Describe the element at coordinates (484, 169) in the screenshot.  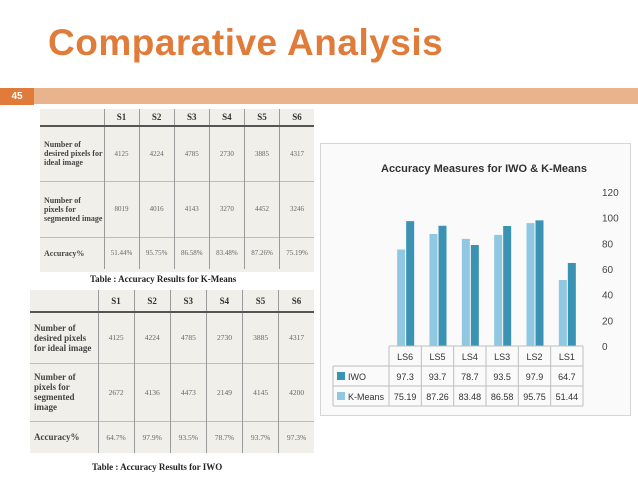
I see `chart-title: Accuracy Measures for IWO & K-Means` at that location.